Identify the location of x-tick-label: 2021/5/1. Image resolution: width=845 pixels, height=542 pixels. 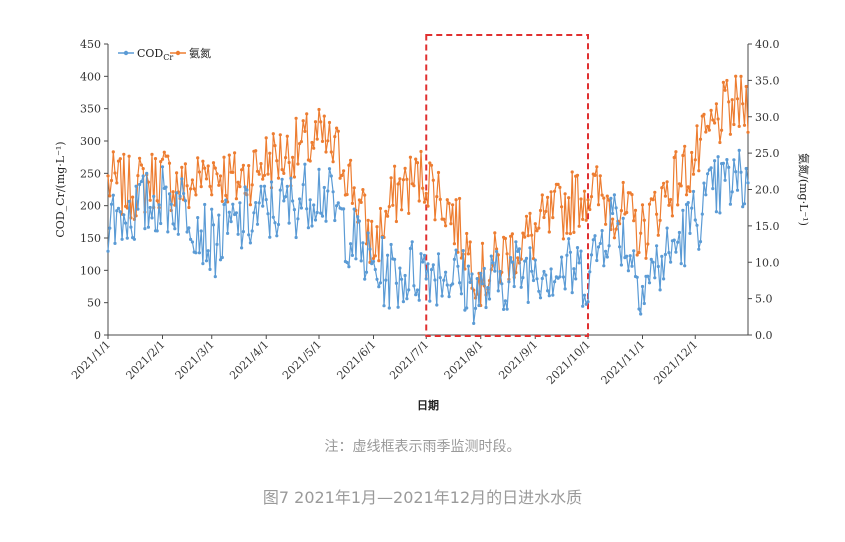
(302, 360).